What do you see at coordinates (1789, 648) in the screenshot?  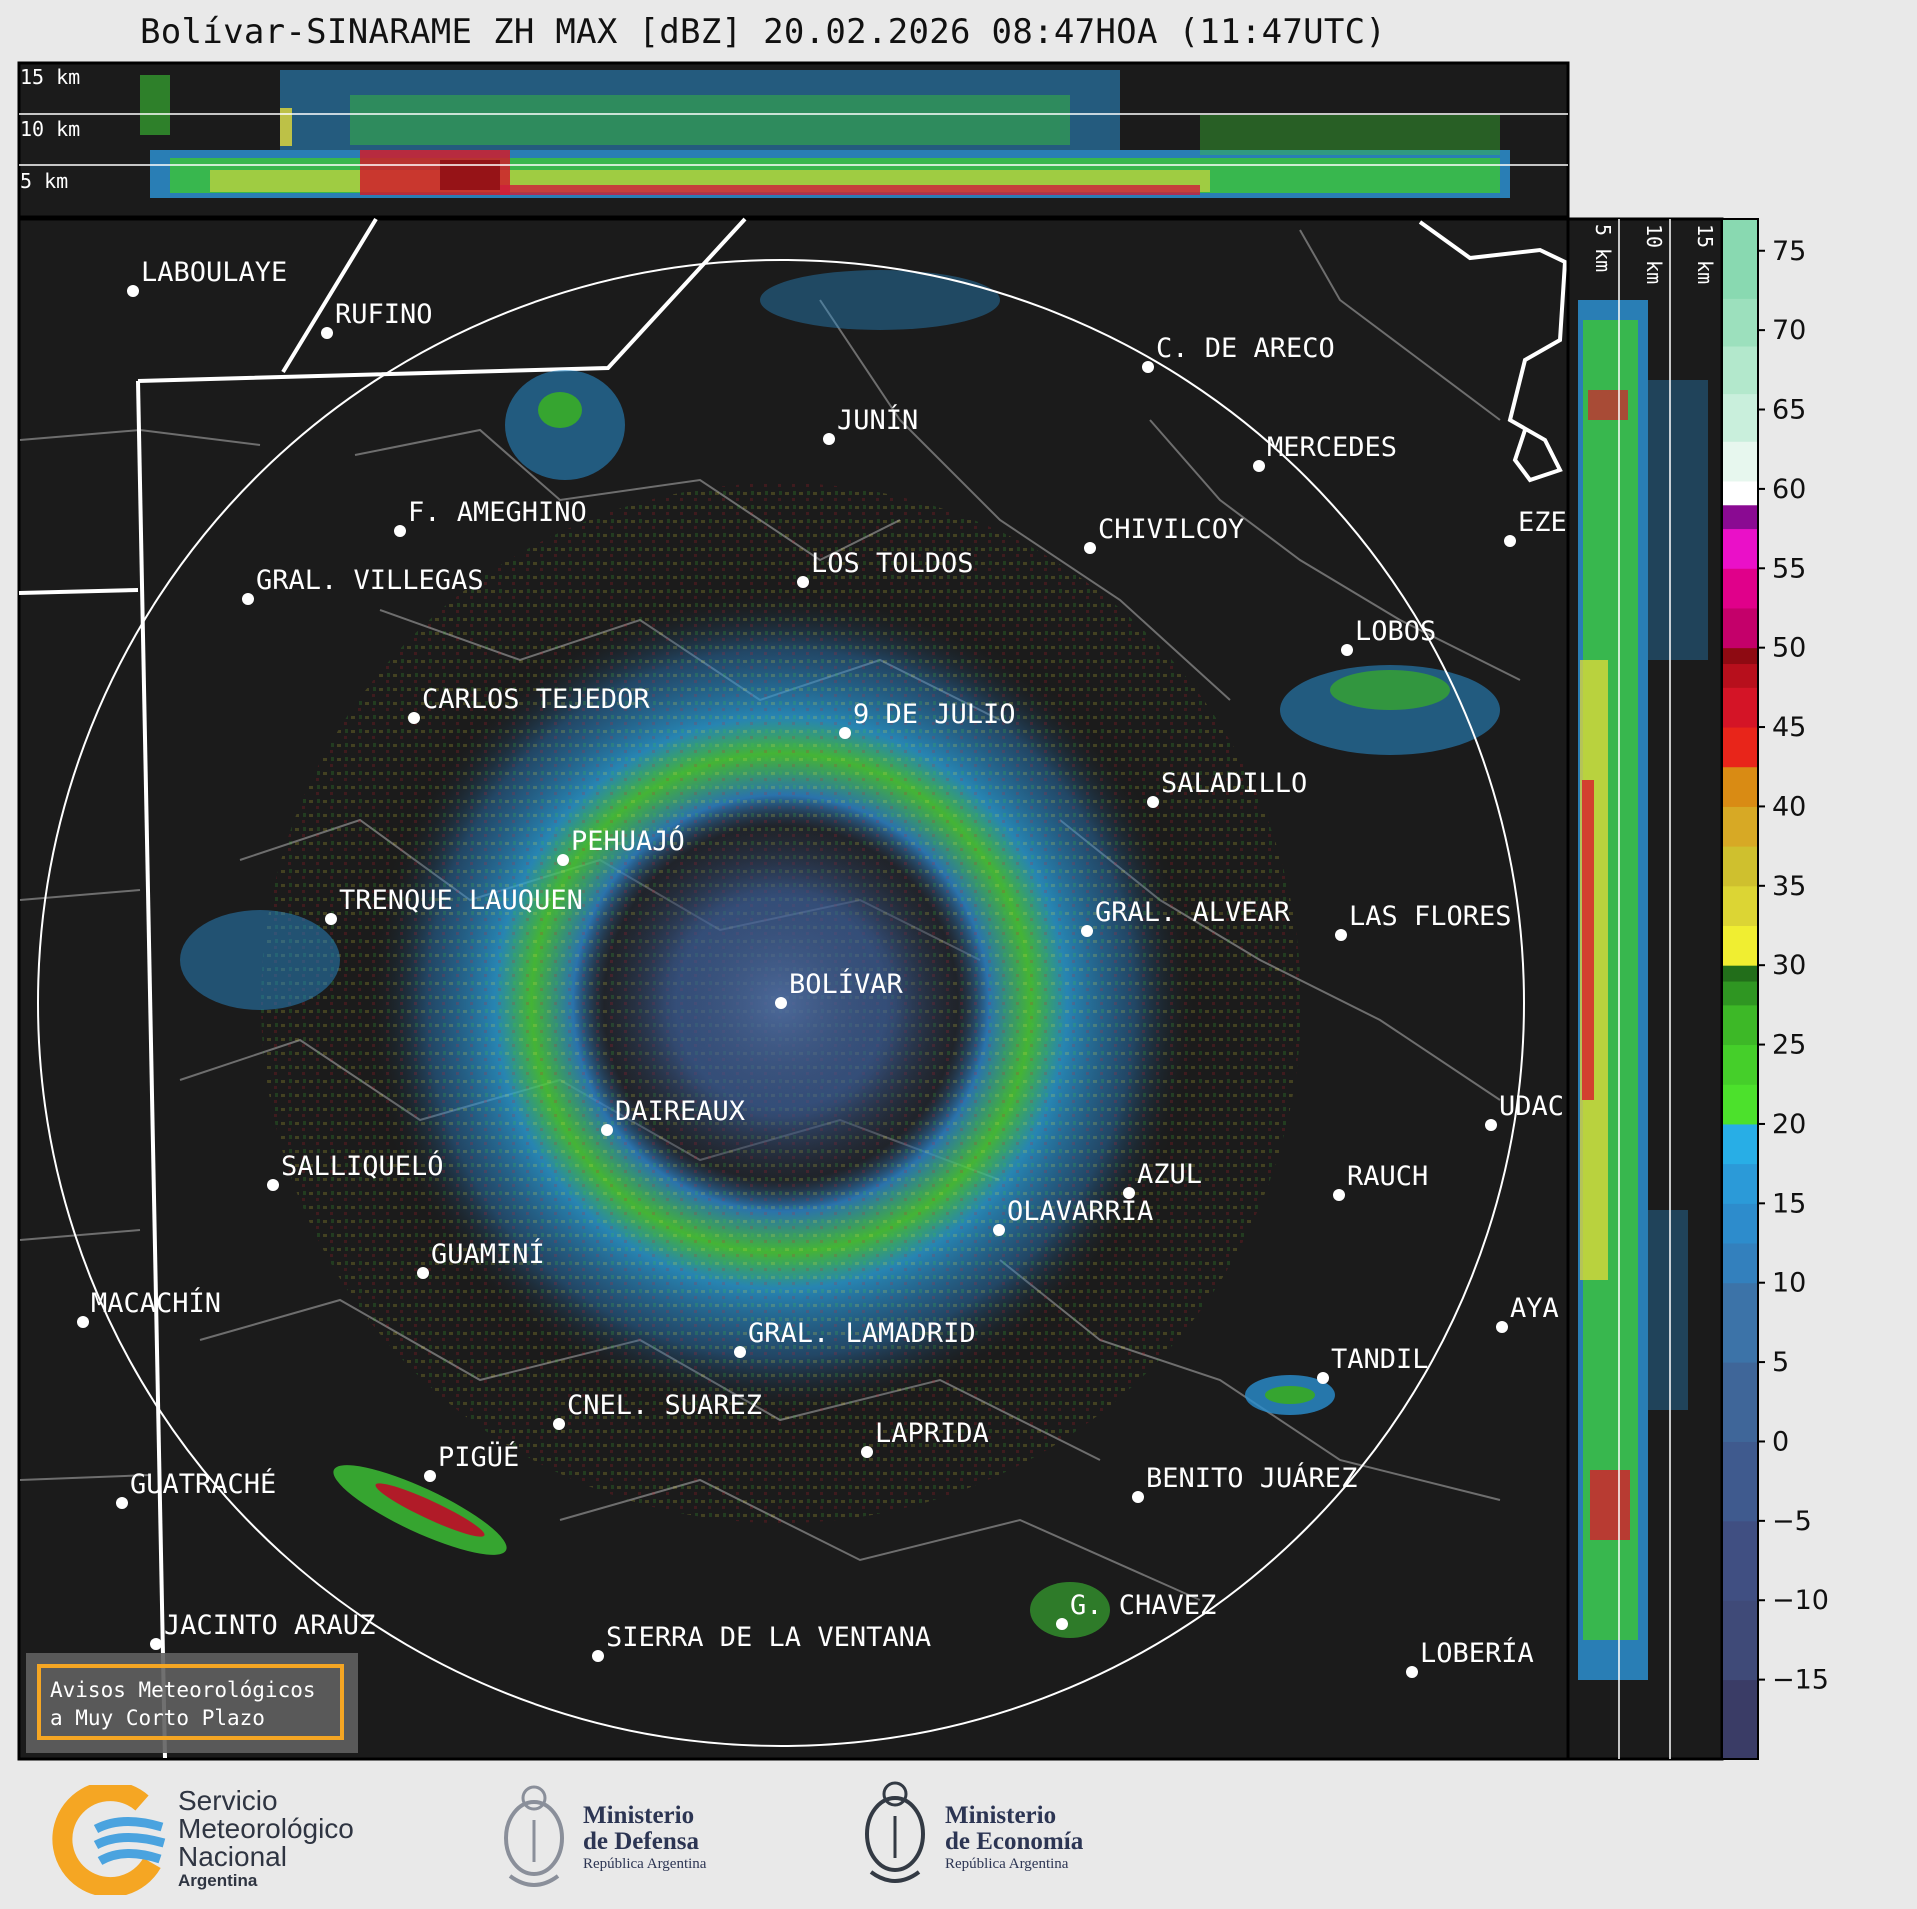 I see `colorbar-tick-label: 50` at bounding box center [1789, 648].